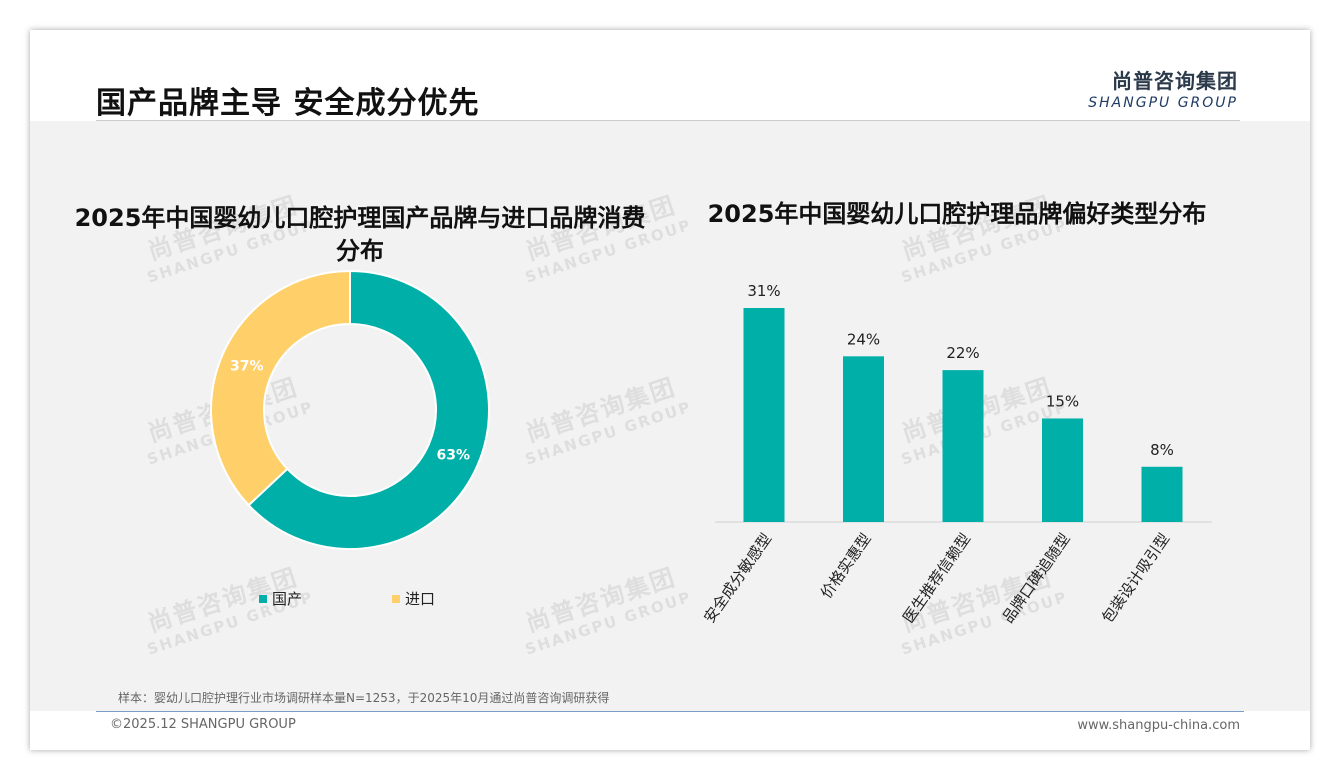 Image resolution: width=1340 pixels, height=780 pixels. What do you see at coordinates (1158, 725) in the screenshot?
I see `website-link: www.shangpu-china.com` at bounding box center [1158, 725].